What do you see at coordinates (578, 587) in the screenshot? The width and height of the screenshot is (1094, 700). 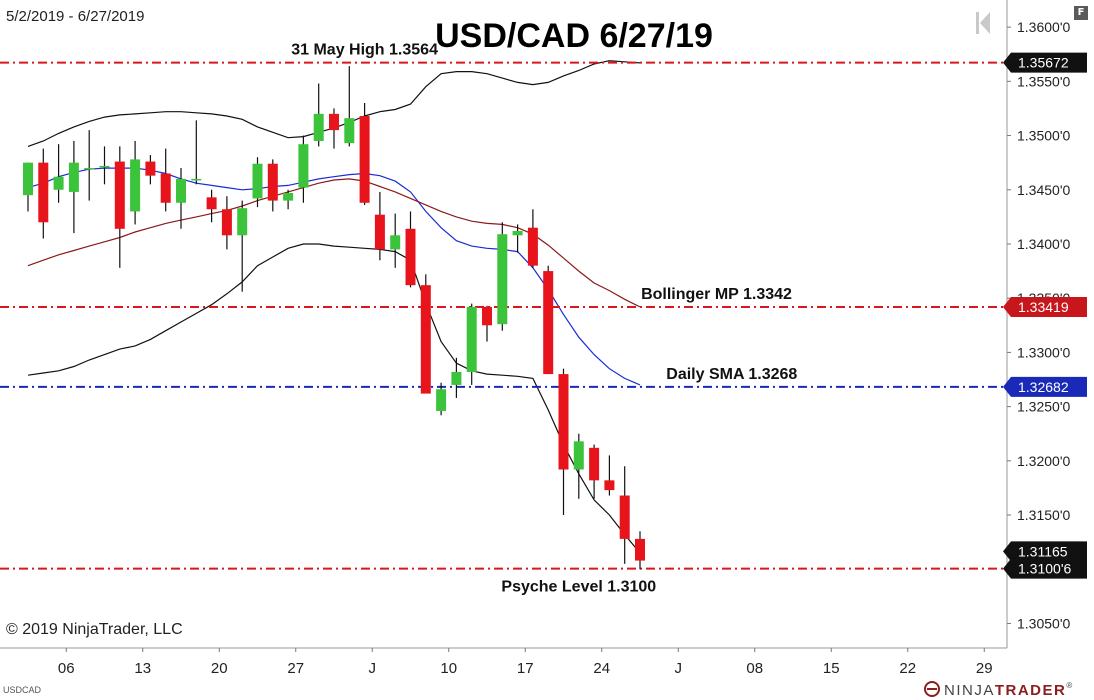 I see `level-label-3: Psyche Level 1.3100` at bounding box center [578, 587].